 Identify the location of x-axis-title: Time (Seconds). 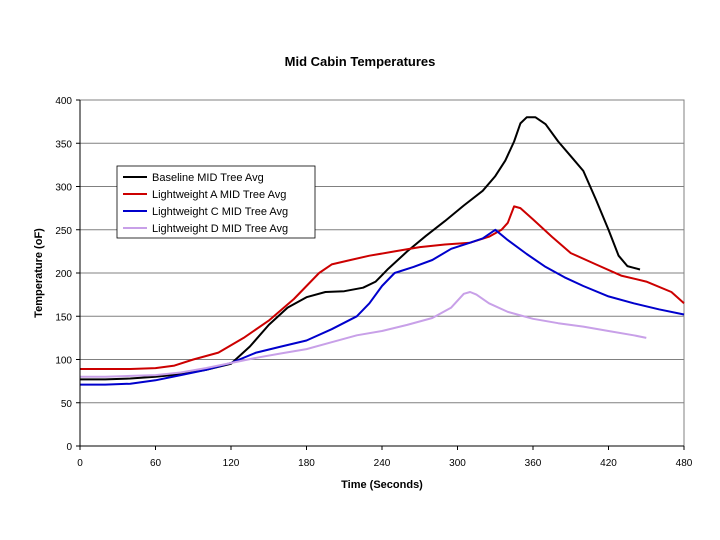
(382, 485).